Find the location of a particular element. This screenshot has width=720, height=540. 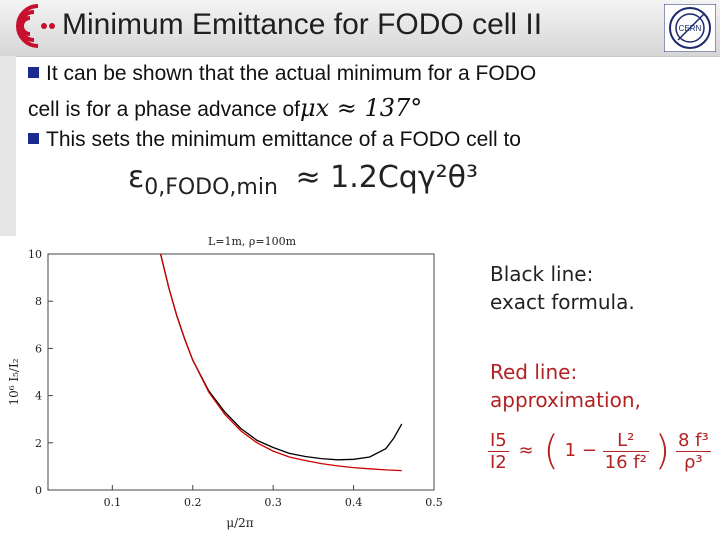

series-line-approximation is located at coordinates (280, 362).